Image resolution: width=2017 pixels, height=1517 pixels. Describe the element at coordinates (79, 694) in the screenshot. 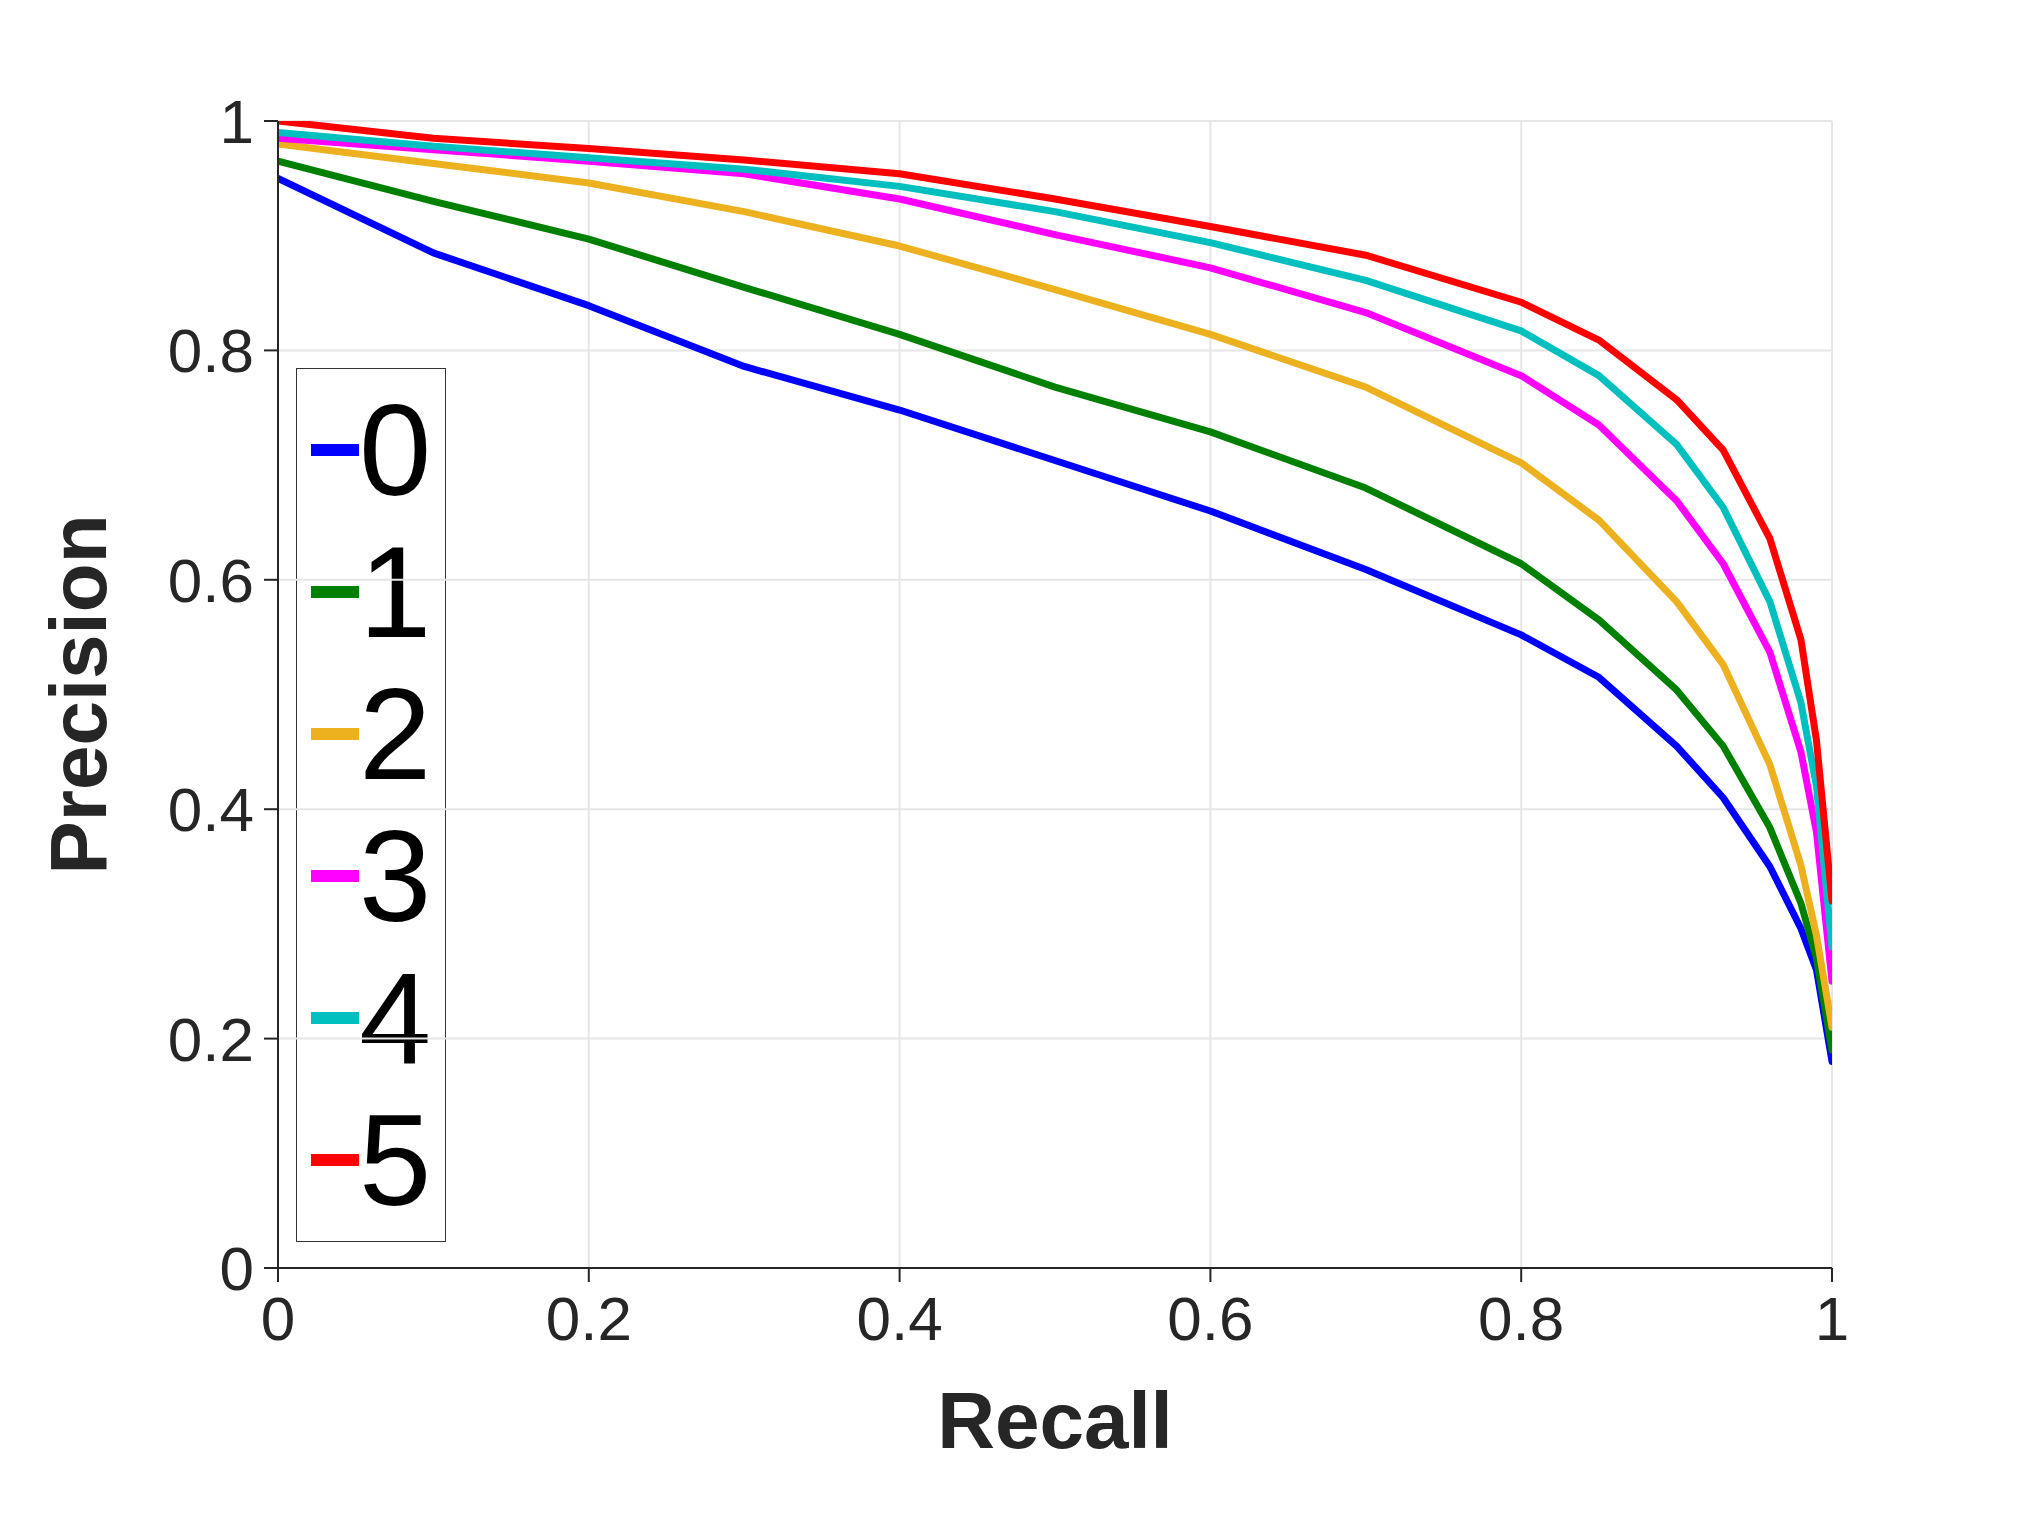

I see `y-axis-title: Precision` at that location.